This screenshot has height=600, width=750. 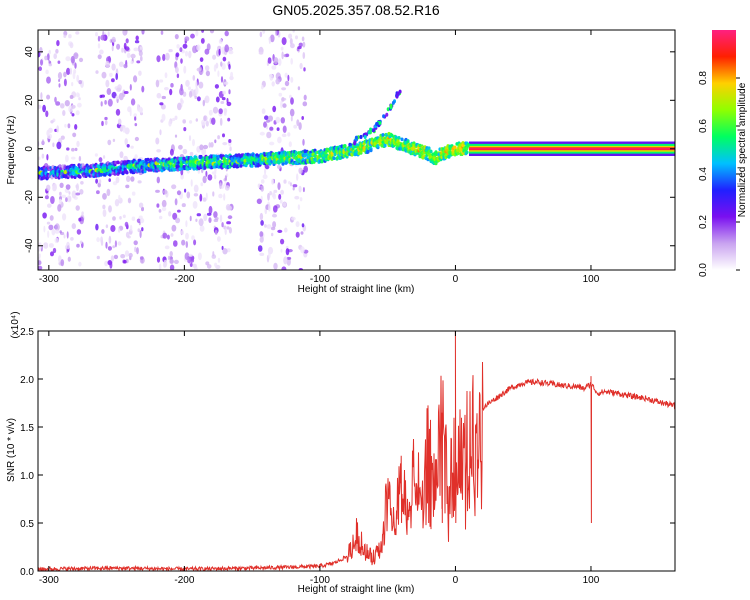 What do you see at coordinates (703, 126) in the screenshot?
I see `colorbar-tick-label: 0.6` at bounding box center [703, 126].